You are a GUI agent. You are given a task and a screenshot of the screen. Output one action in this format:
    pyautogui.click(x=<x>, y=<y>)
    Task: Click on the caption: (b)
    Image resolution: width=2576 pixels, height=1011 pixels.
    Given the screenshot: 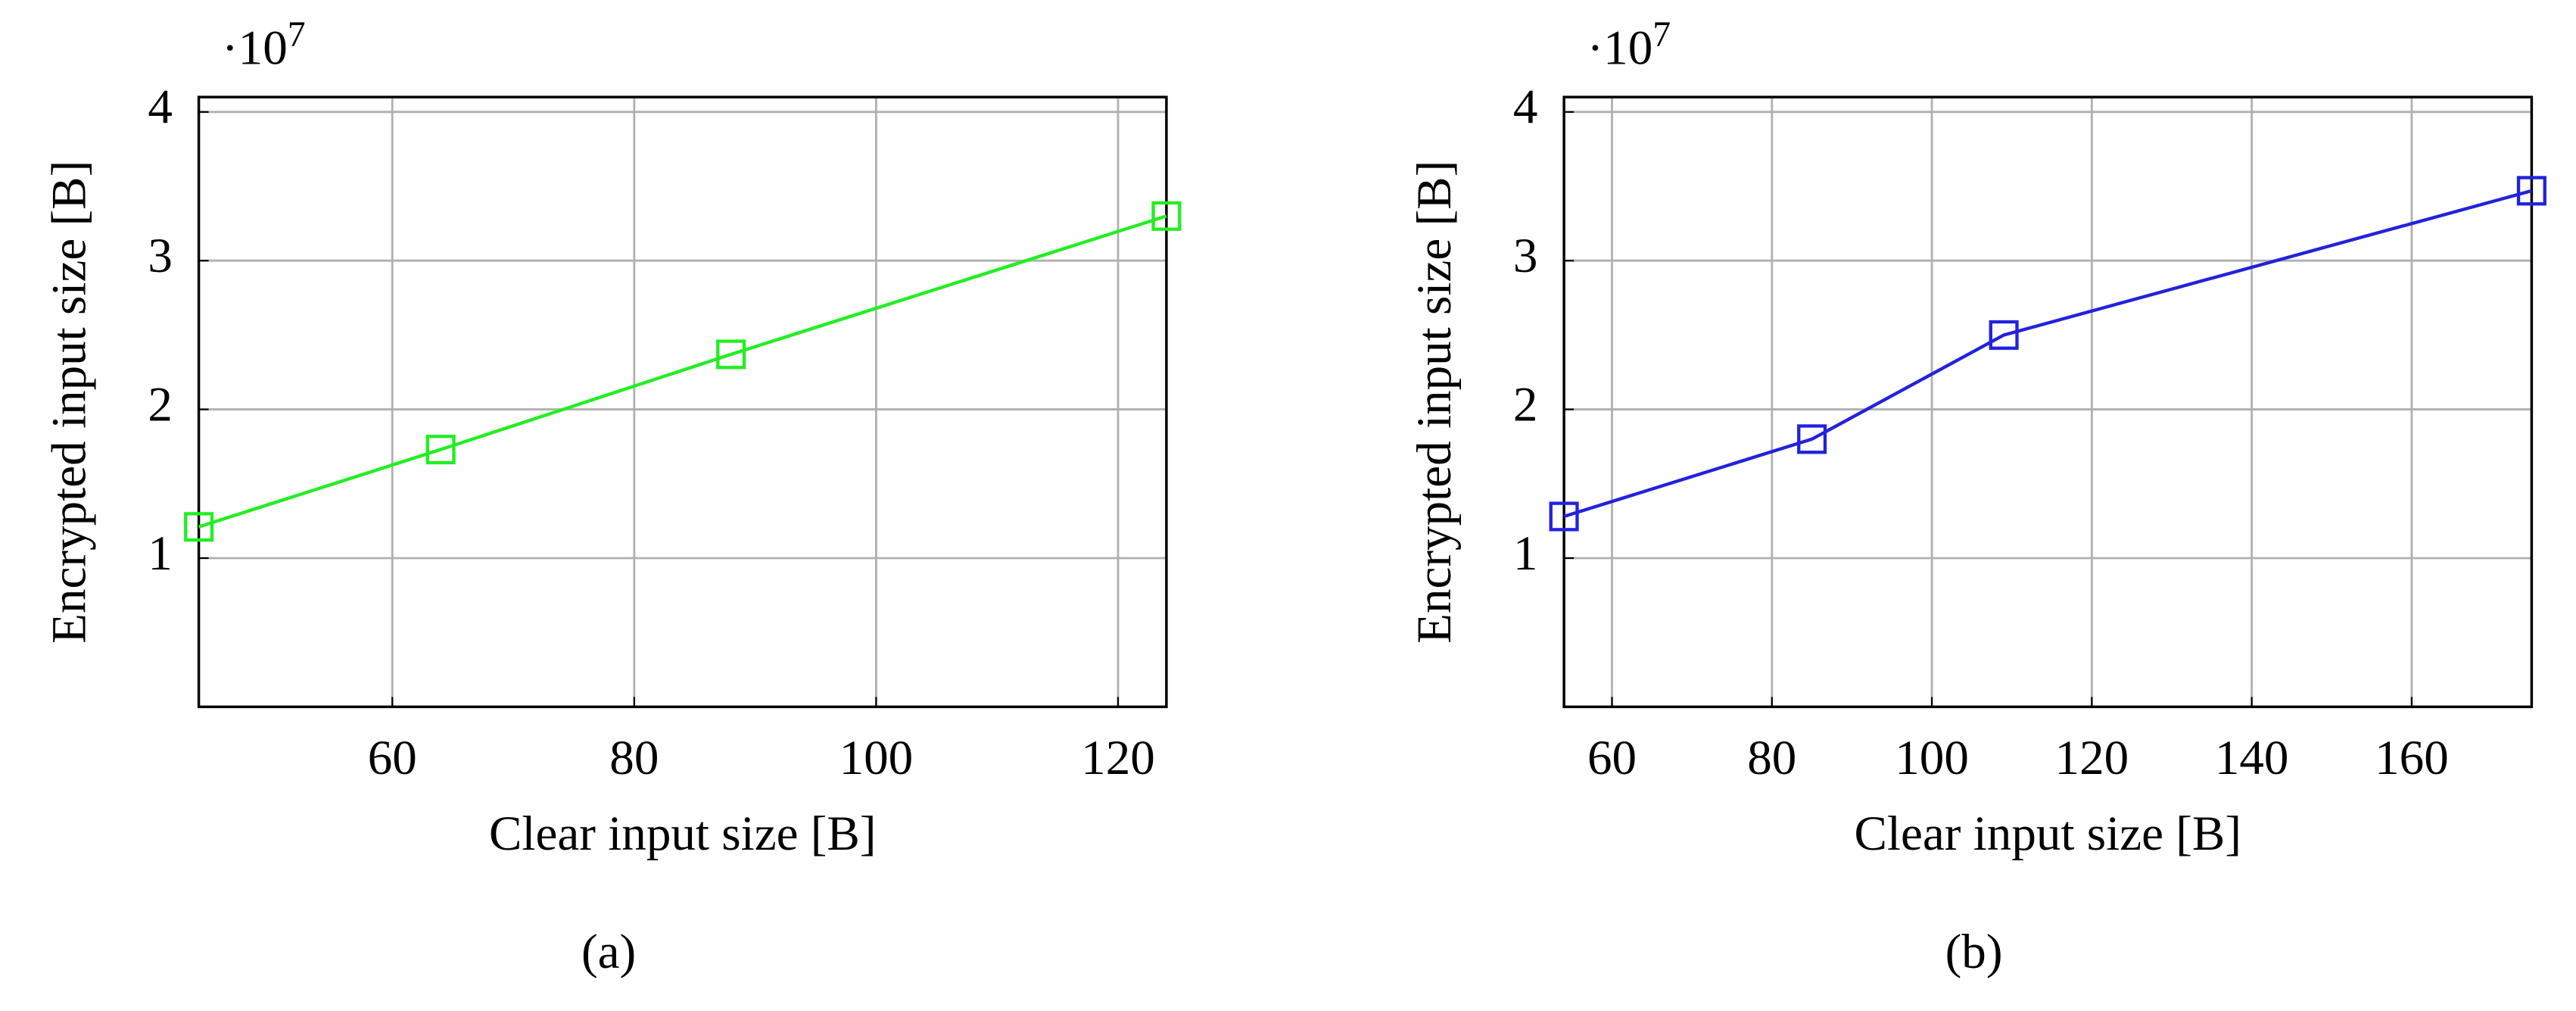 What is the action you would take?
    pyautogui.click(x=1974, y=952)
    